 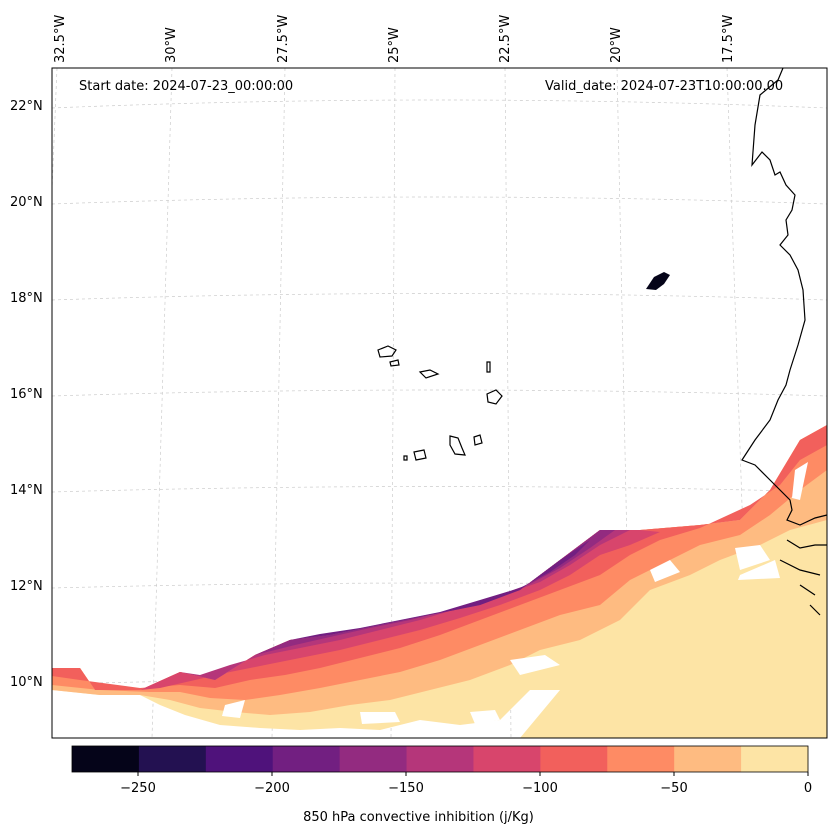 I want to click on lon-label: 20°W, so click(x=616, y=45).